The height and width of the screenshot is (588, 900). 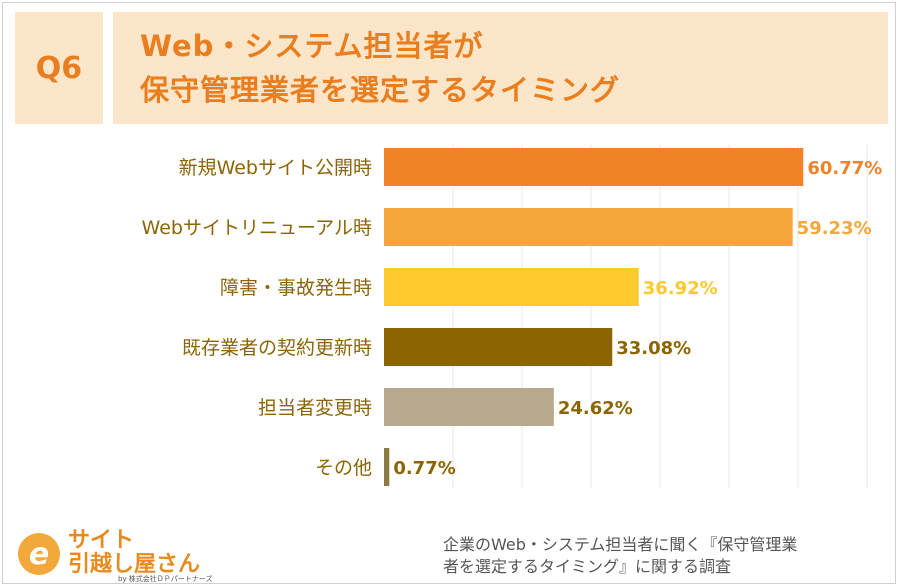 What do you see at coordinates (620, 544) in the screenshot?
I see `footnote-line-1: 企業のWeb・システム担当者に聞く『保守管理業` at bounding box center [620, 544].